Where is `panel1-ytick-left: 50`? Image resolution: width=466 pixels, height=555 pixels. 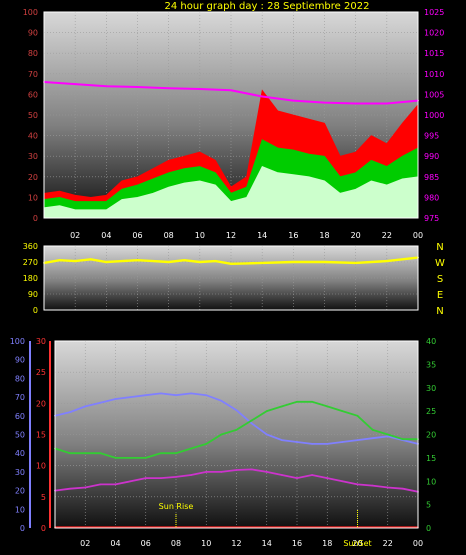
panel1-ytick-left: 50 is located at coordinates (33, 115).